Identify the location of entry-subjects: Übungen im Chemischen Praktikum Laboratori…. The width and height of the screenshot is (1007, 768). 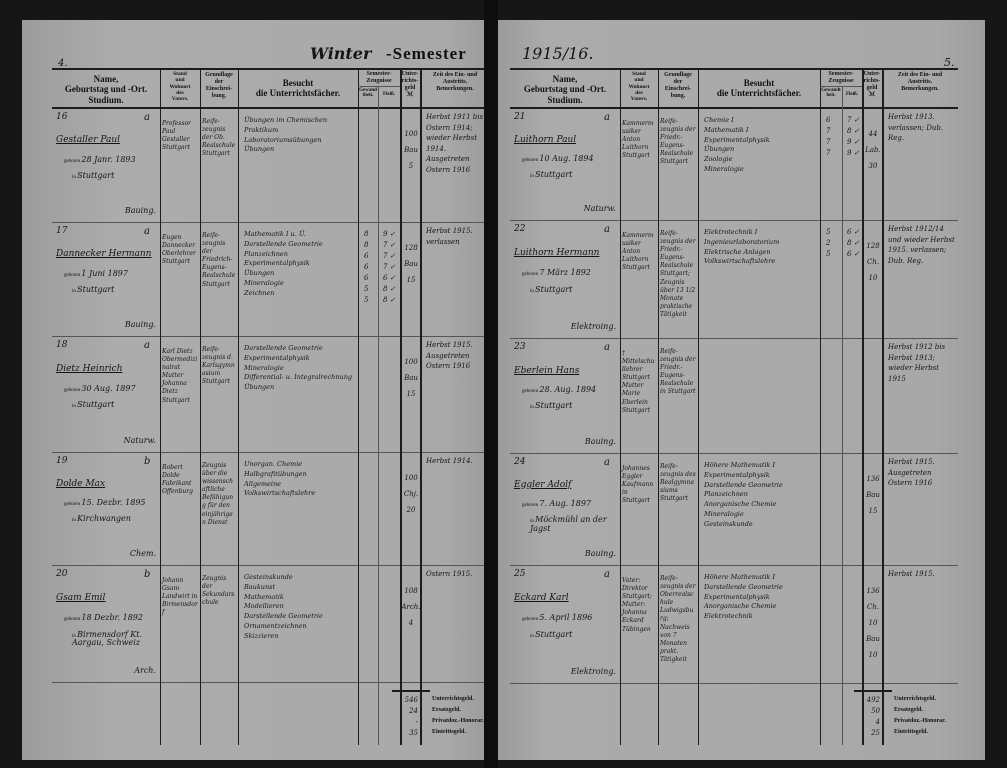
(299, 135).